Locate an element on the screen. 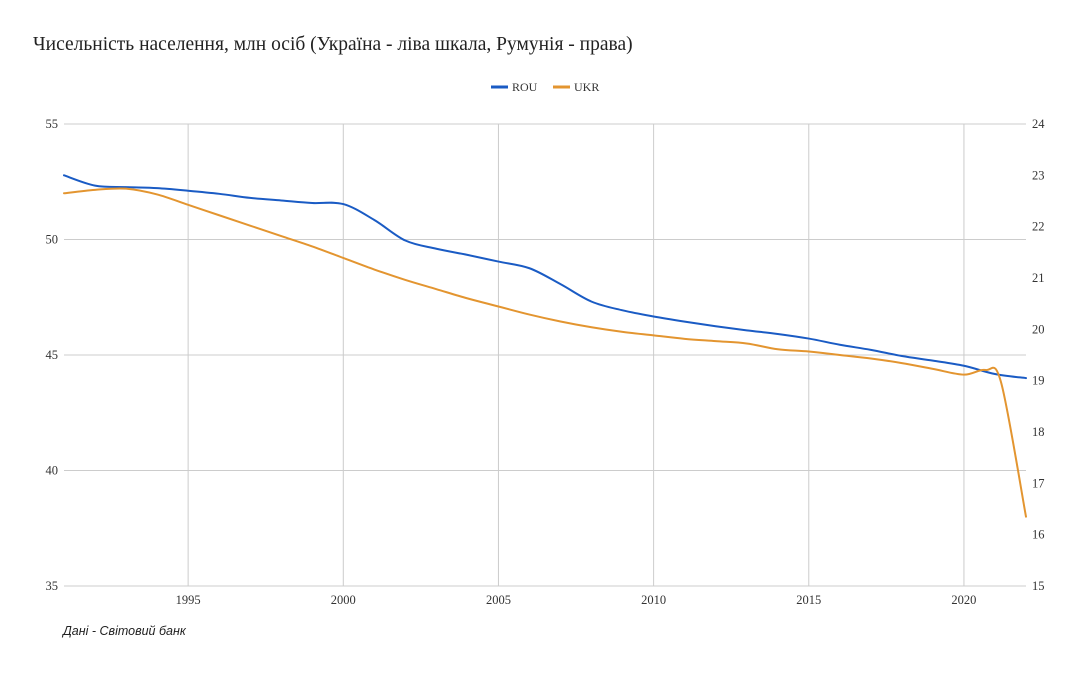 The height and width of the screenshot is (674, 1090). right-tick-label: 17 is located at coordinates (1038, 483).